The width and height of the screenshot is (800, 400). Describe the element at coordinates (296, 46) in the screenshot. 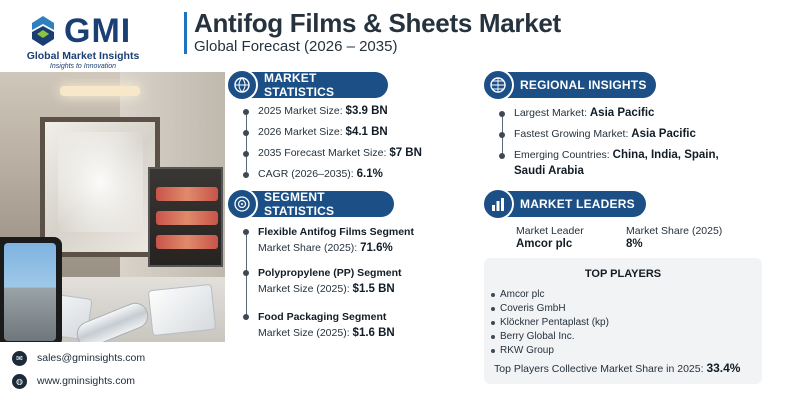

I see `page-subtitle: Global Forecast (2026 – 2035)` at that location.